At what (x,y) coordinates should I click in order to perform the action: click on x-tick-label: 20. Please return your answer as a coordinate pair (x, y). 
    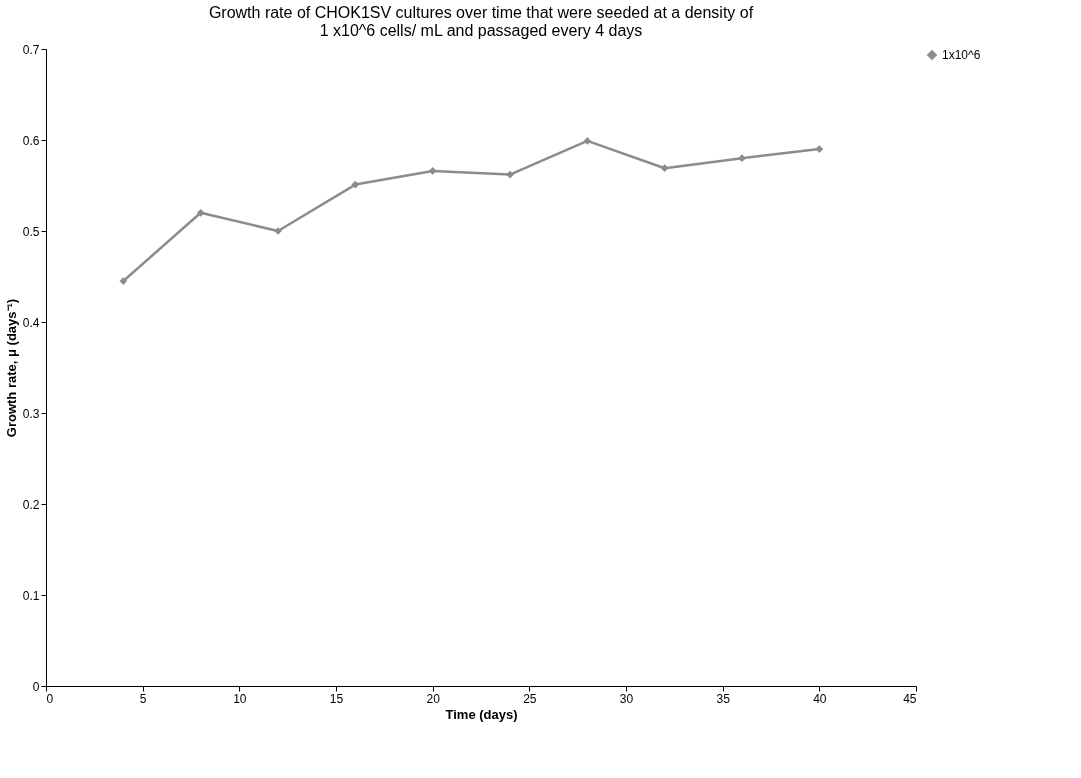
    Looking at the image, I should click on (433, 698).